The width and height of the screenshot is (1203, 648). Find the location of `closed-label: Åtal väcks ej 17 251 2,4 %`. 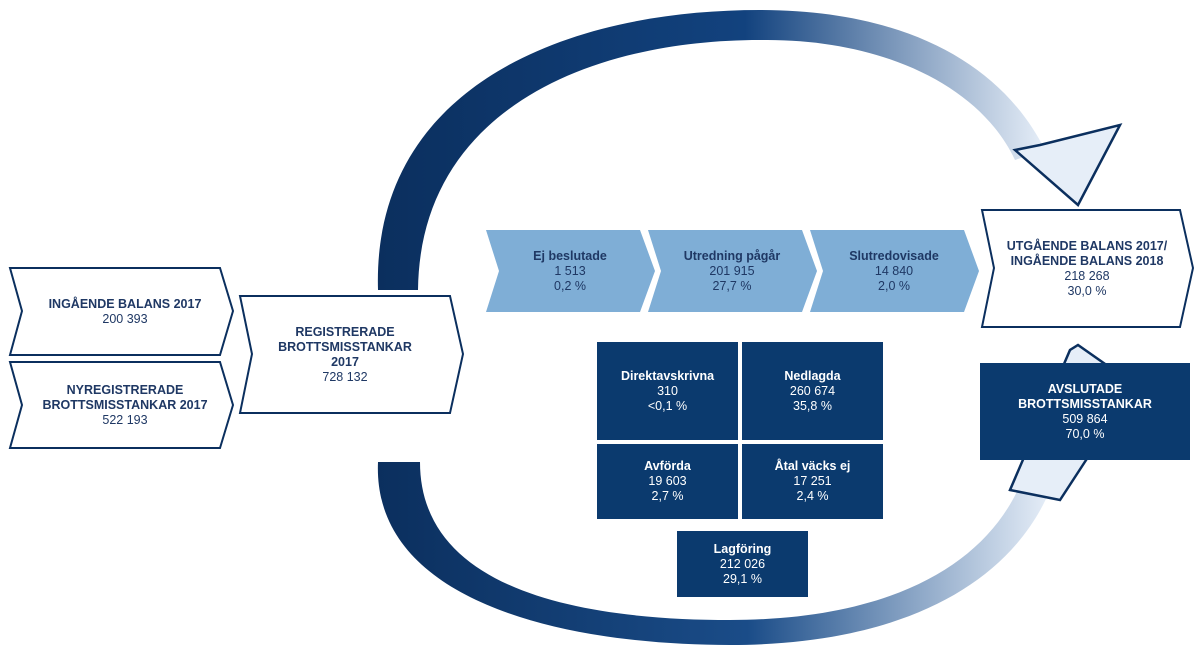

closed-label: Åtal väcks ej 17 251 2,4 % is located at coordinates (812, 481).